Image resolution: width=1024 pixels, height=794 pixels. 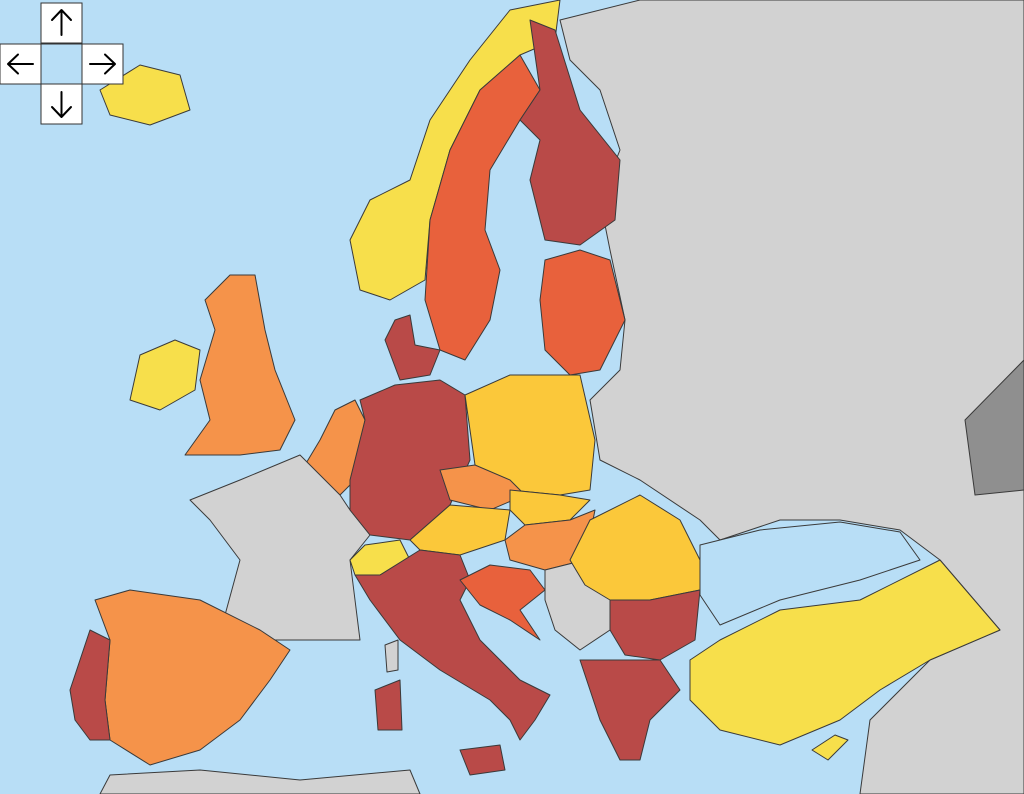 I want to click on pan-right, so click(x=102, y=64).